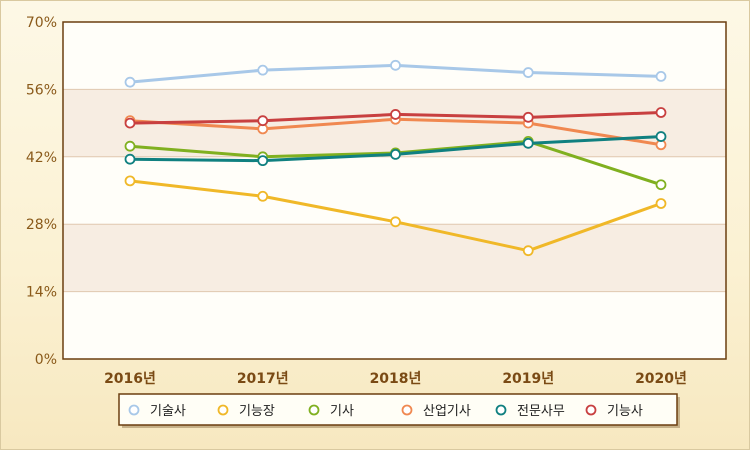  What do you see at coordinates (41, 225) in the screenshot?
I see `y-tick-label: 28%` at bounding box center [41, 225].